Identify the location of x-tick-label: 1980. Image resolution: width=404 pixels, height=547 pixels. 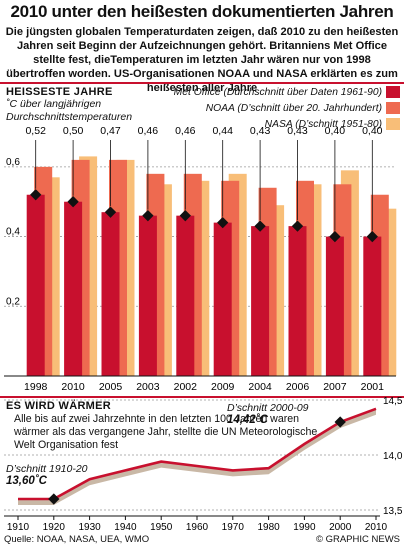
(268, 527).